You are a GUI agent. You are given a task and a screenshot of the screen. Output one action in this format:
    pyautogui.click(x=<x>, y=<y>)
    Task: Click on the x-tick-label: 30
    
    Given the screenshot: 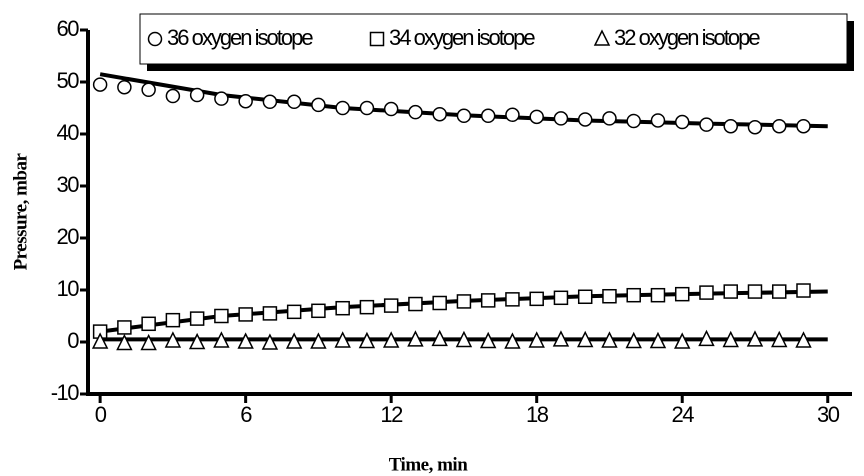 What is the action you would take?
    pyautogui.click(x=828, y=414)
    